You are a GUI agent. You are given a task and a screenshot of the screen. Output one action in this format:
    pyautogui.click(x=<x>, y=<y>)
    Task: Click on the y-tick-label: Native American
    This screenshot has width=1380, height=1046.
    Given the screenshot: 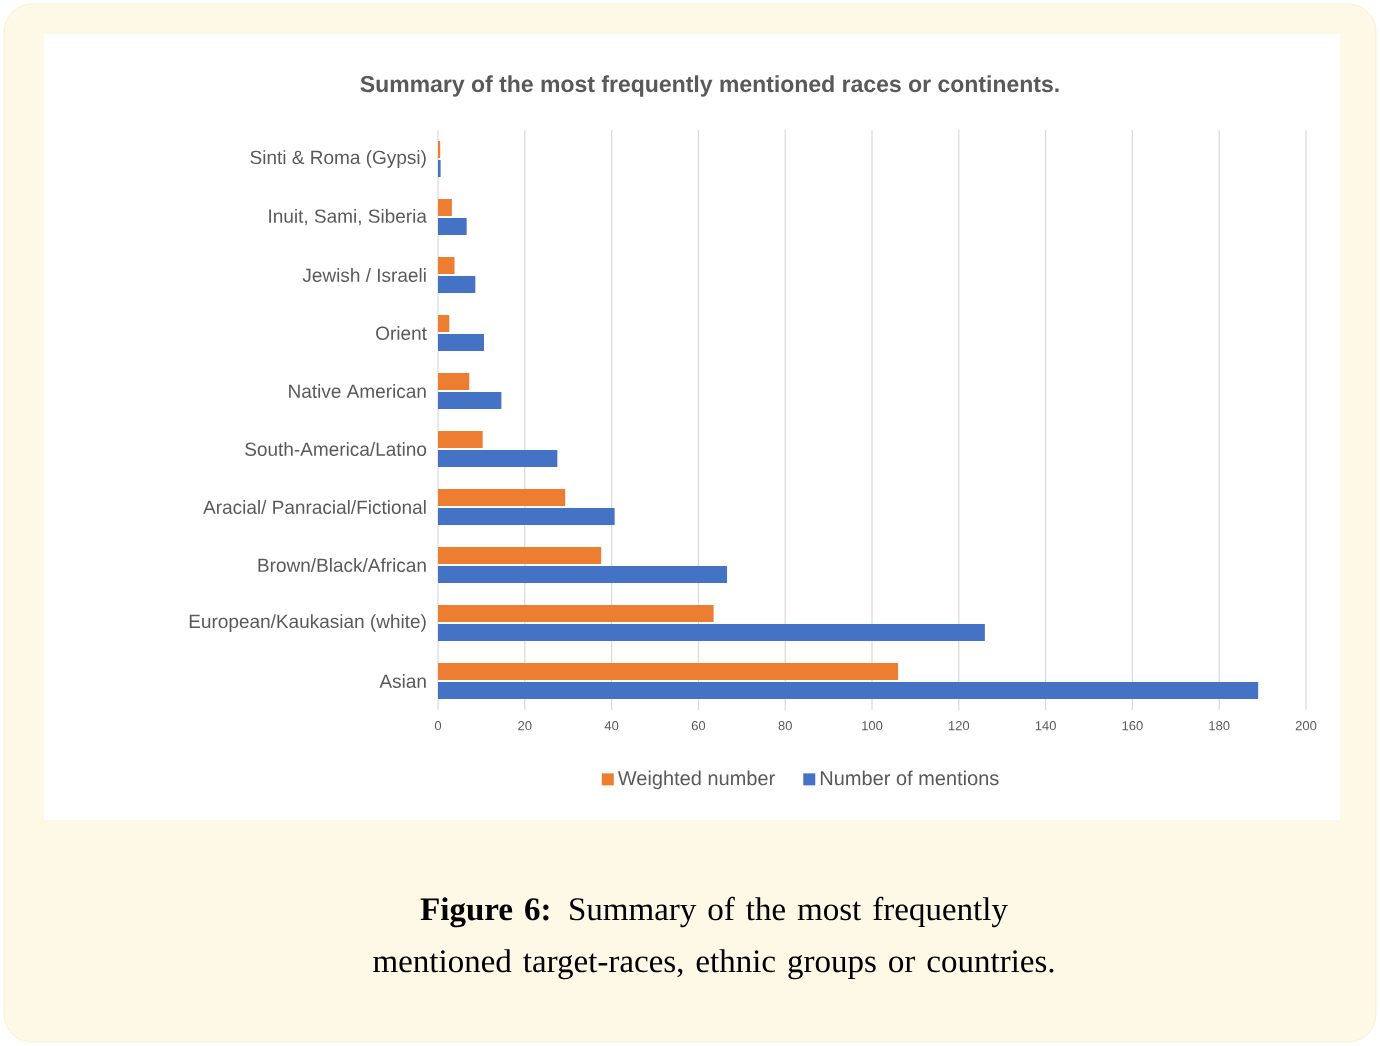 What is the action you would take?
    pyautogui.click(x=357, y=391)
    